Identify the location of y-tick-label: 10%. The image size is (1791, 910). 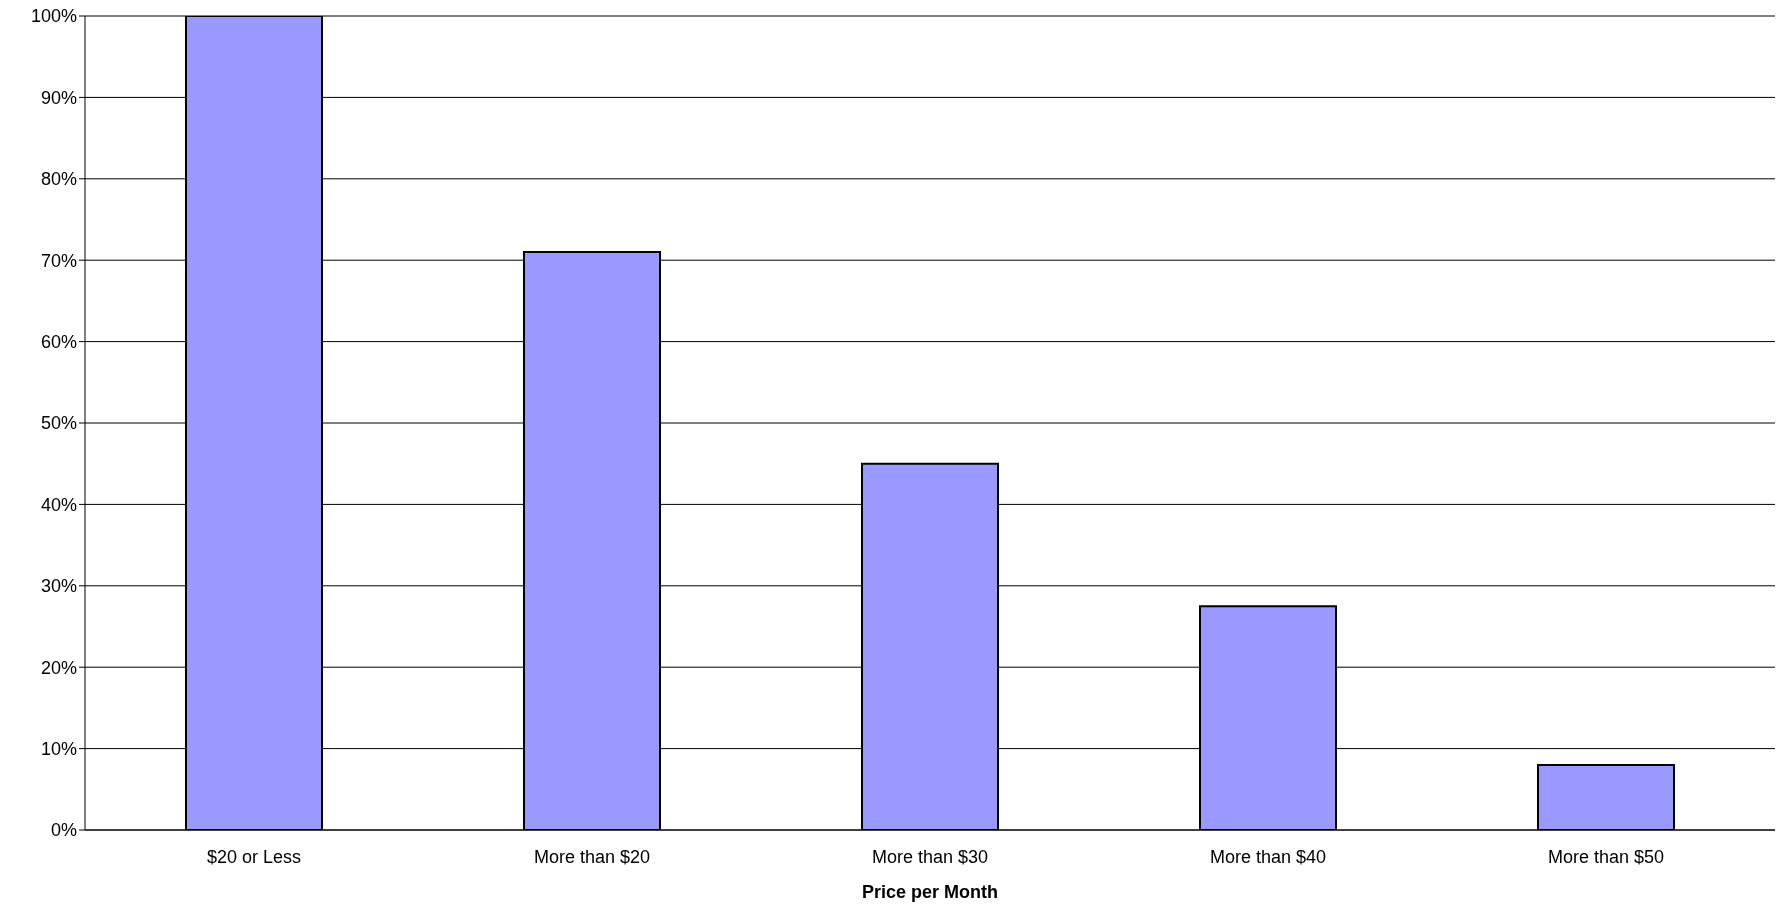
(58, 748).